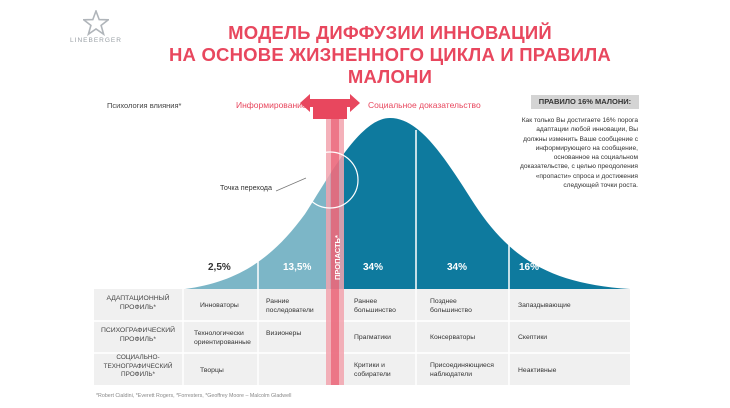  What do you see at coordinates (138, 303) in the screenshot?
I see `row-label-adoption-profile: АДАПТАЦИОННЫЙ ПРОФИЛЬ*` at bounding box center [138, 303].